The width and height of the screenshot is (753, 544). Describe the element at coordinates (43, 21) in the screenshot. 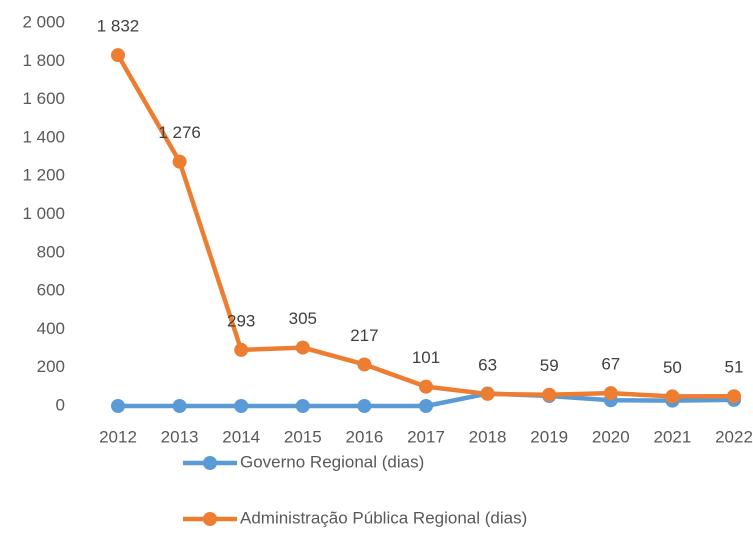

I see `y-tick-label: 2 000` at that location.